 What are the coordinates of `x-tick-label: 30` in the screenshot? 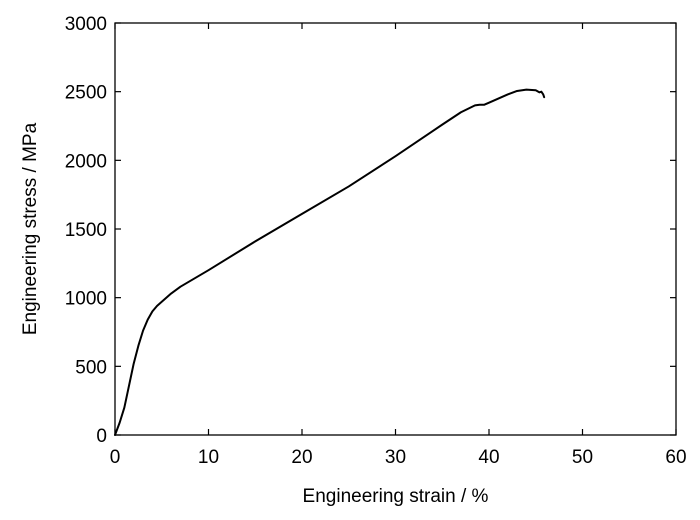 It's located at (395, 457).